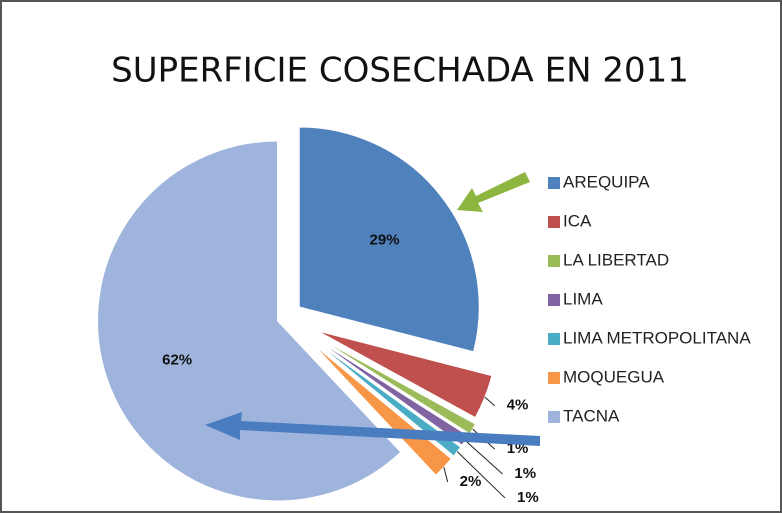  Describe the element at coordinates (591, 415) in the screenshot. I see `legend-label: TACNA` at that location.